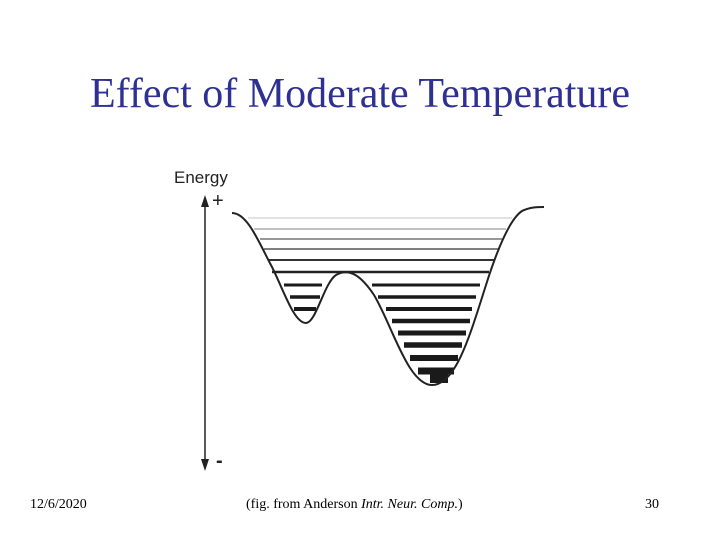 This screenshot has height=540, width=720. Describe the element at coordinates (218, 201) in the screenshot. I see `plus-label: +` at that location.